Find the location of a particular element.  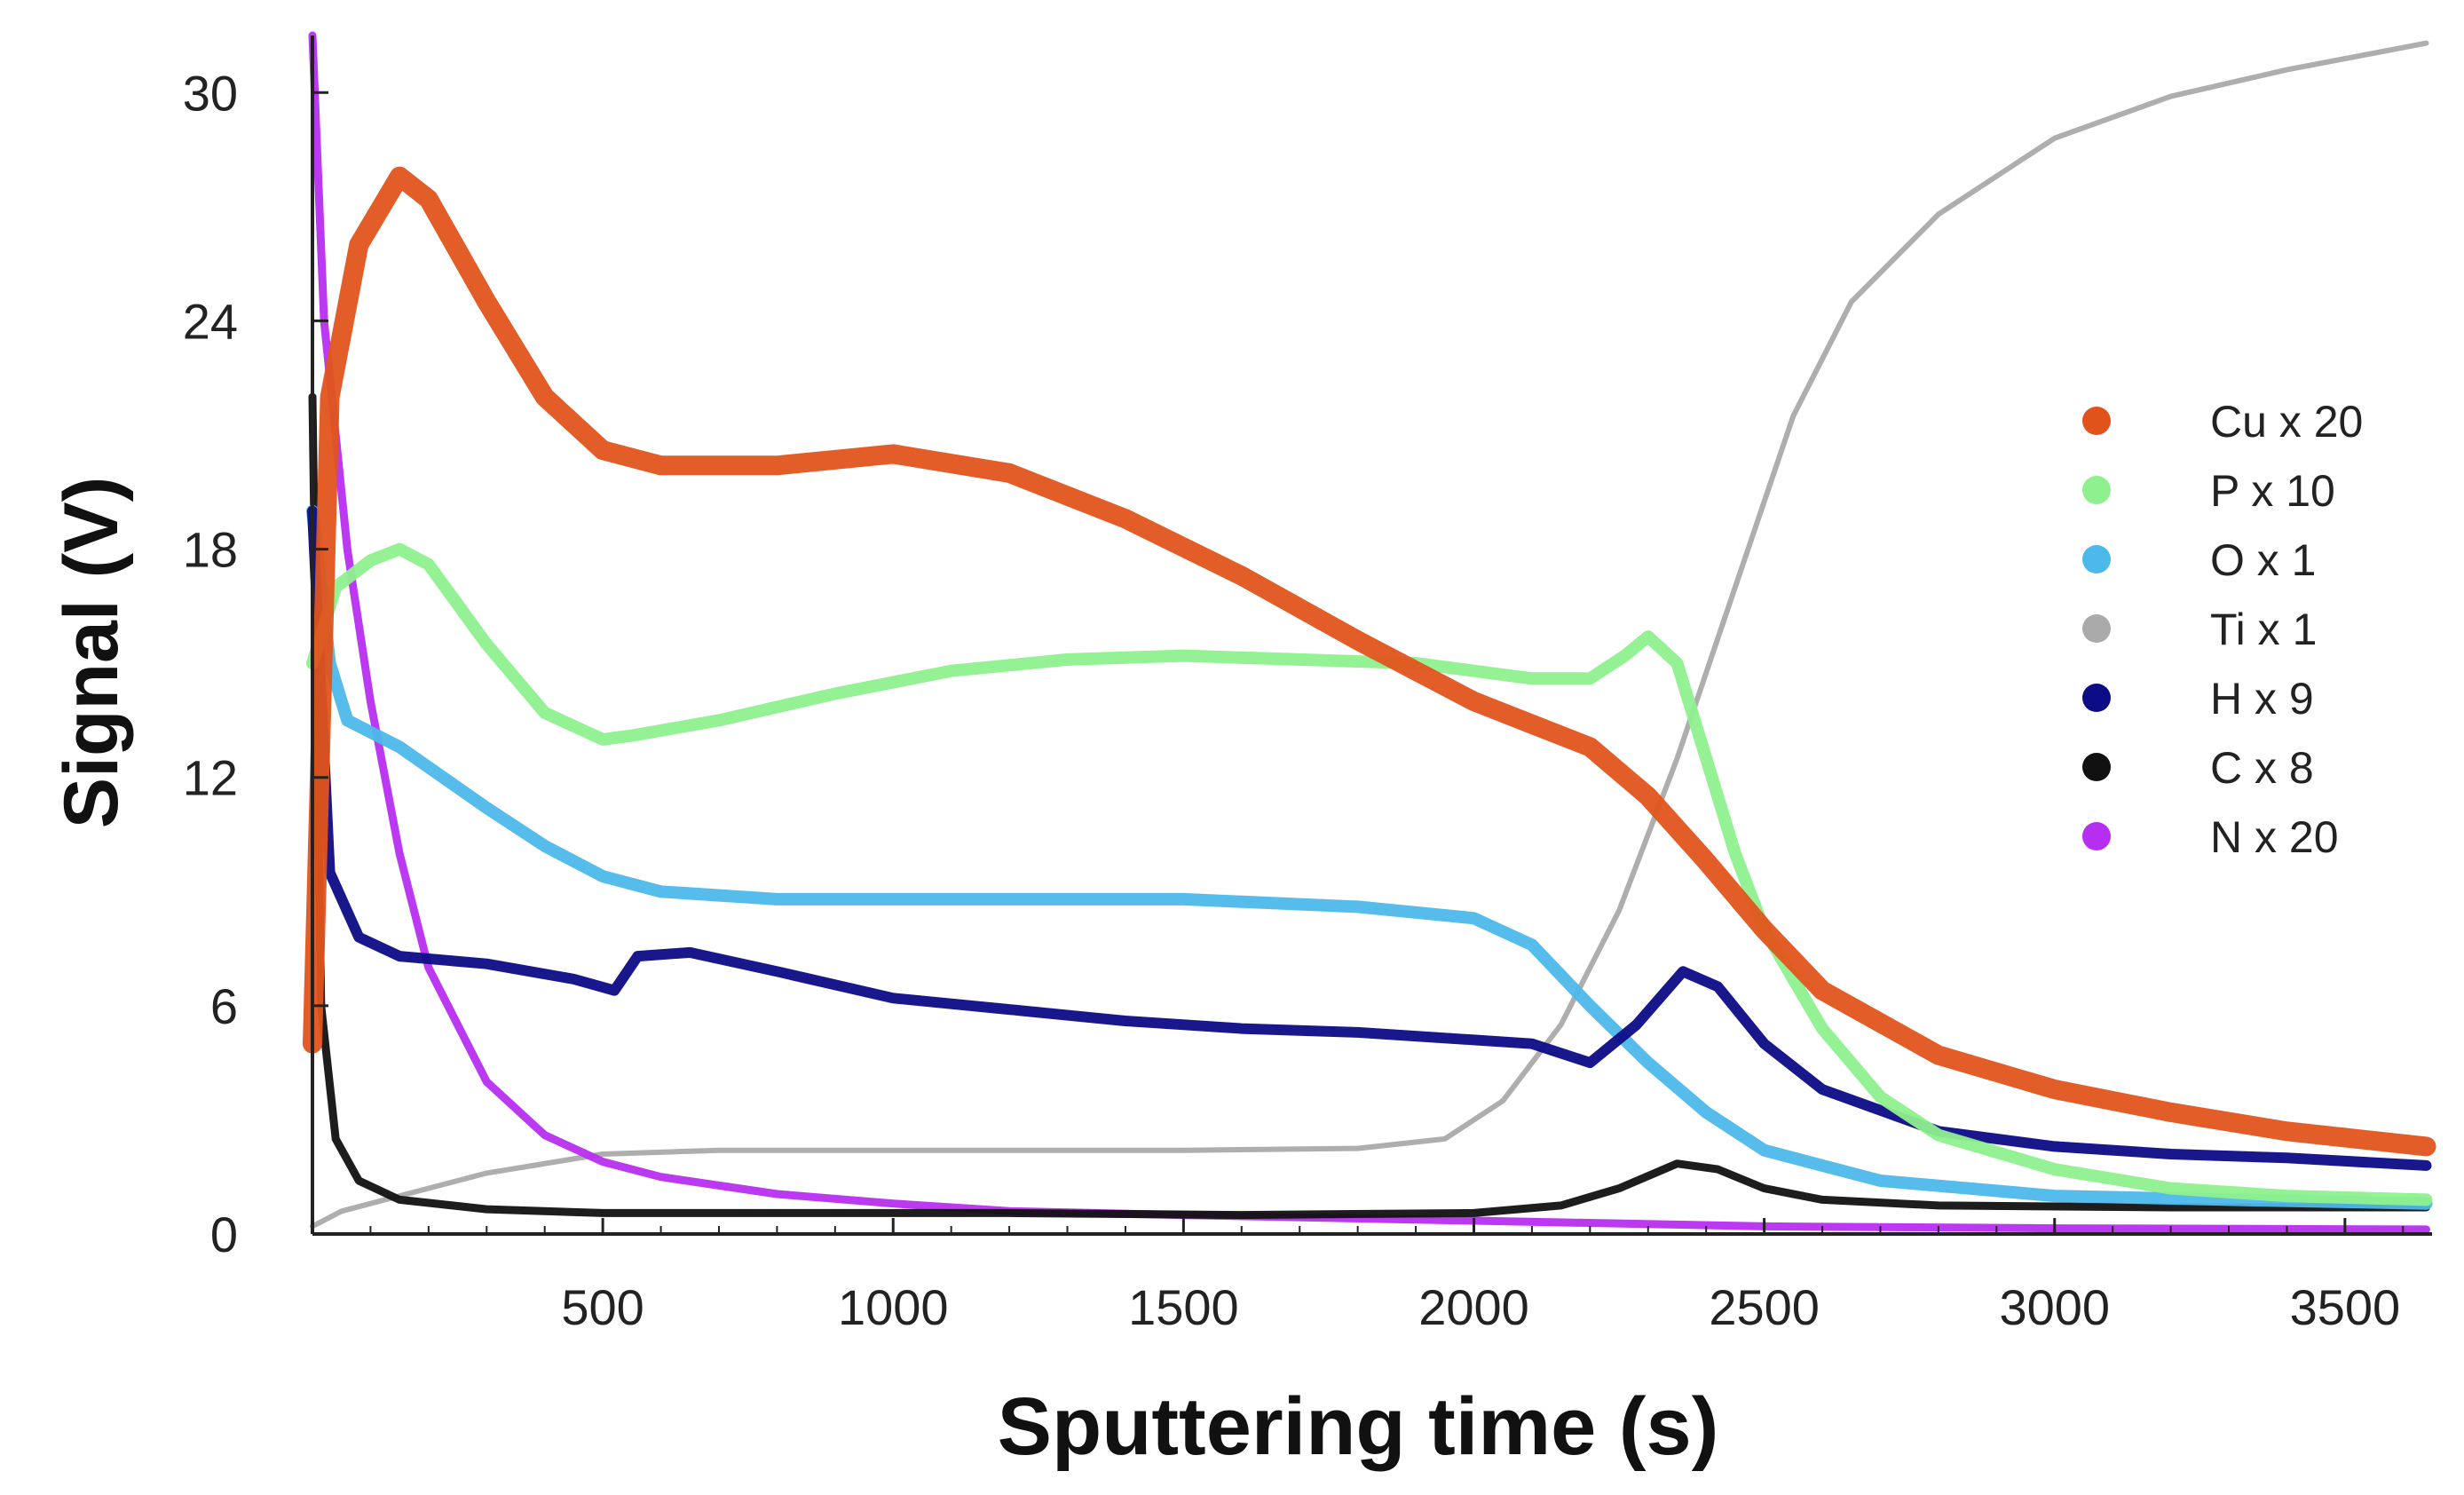

legend-label: C x 8 is located at coordinates (2262, 768).